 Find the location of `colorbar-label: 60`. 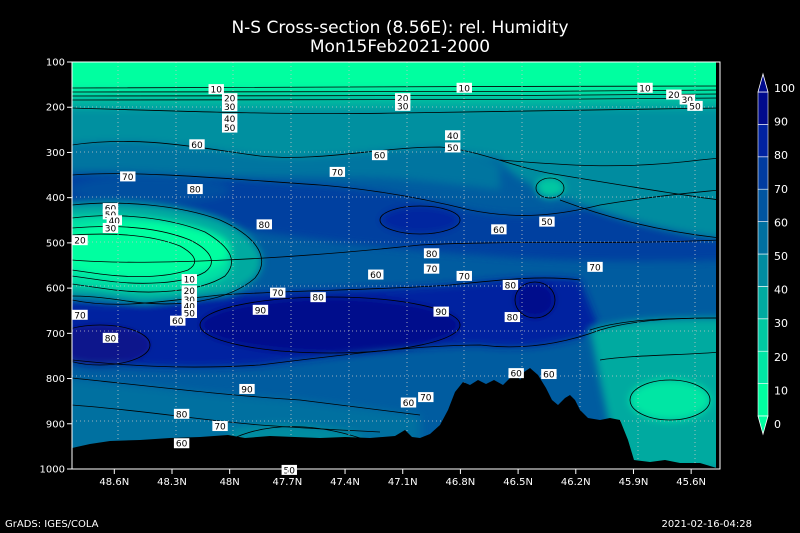

colorbar-label: 60 is located at coordinates (781, 222).